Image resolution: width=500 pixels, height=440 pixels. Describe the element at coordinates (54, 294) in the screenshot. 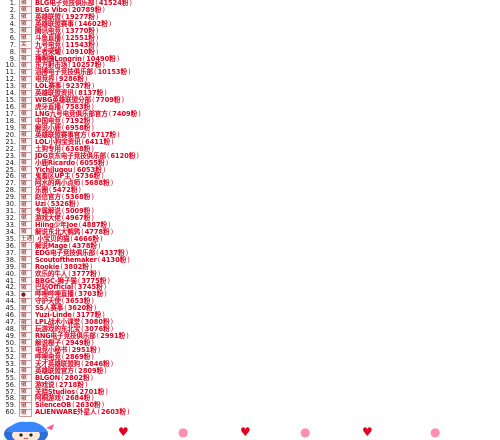

I see `entry-name: 哔哩哔哩直播` at that location.